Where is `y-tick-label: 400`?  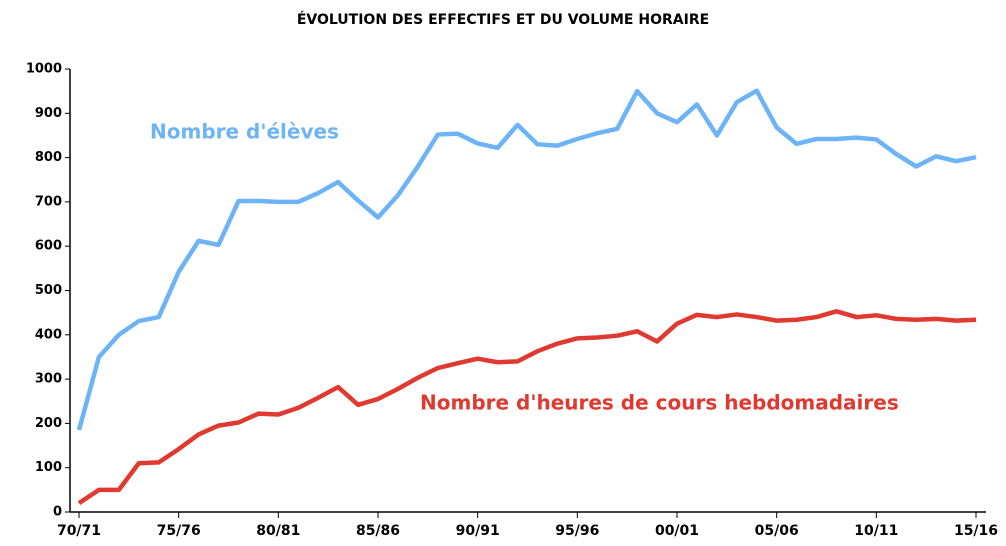
y-tick-label: 400 is located at coordinates (48, 334).